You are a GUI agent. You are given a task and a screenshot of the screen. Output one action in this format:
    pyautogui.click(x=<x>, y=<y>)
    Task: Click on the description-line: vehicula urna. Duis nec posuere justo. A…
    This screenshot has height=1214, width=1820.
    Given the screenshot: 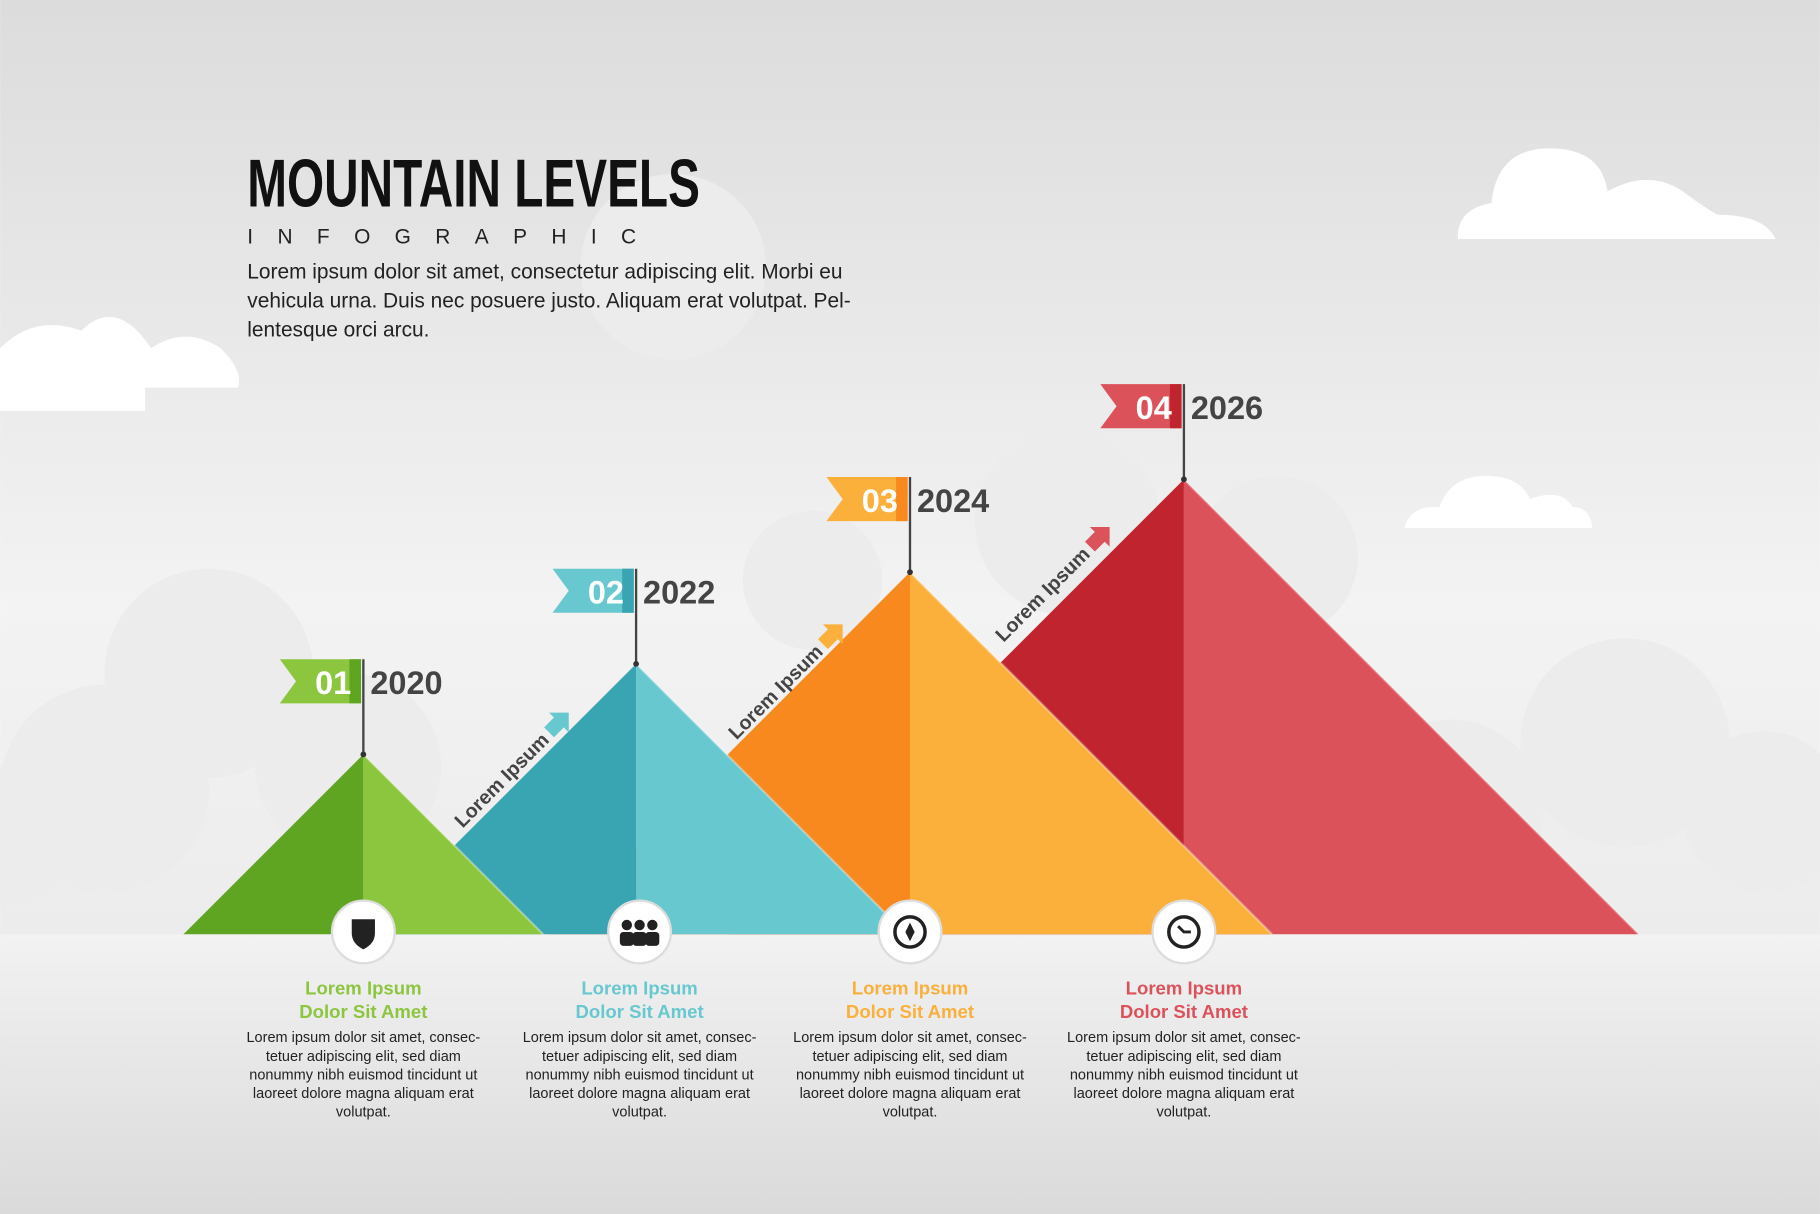 What is the action you would take?
    pyautogui.click(x=548, y=301)
    